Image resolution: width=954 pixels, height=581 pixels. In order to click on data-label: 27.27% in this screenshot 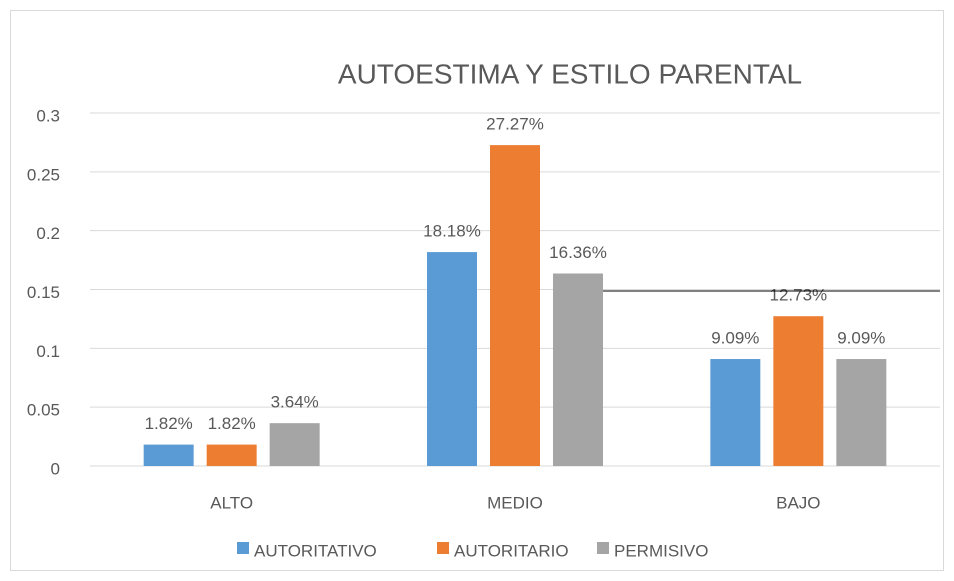, I will do `click(515, 124)`.